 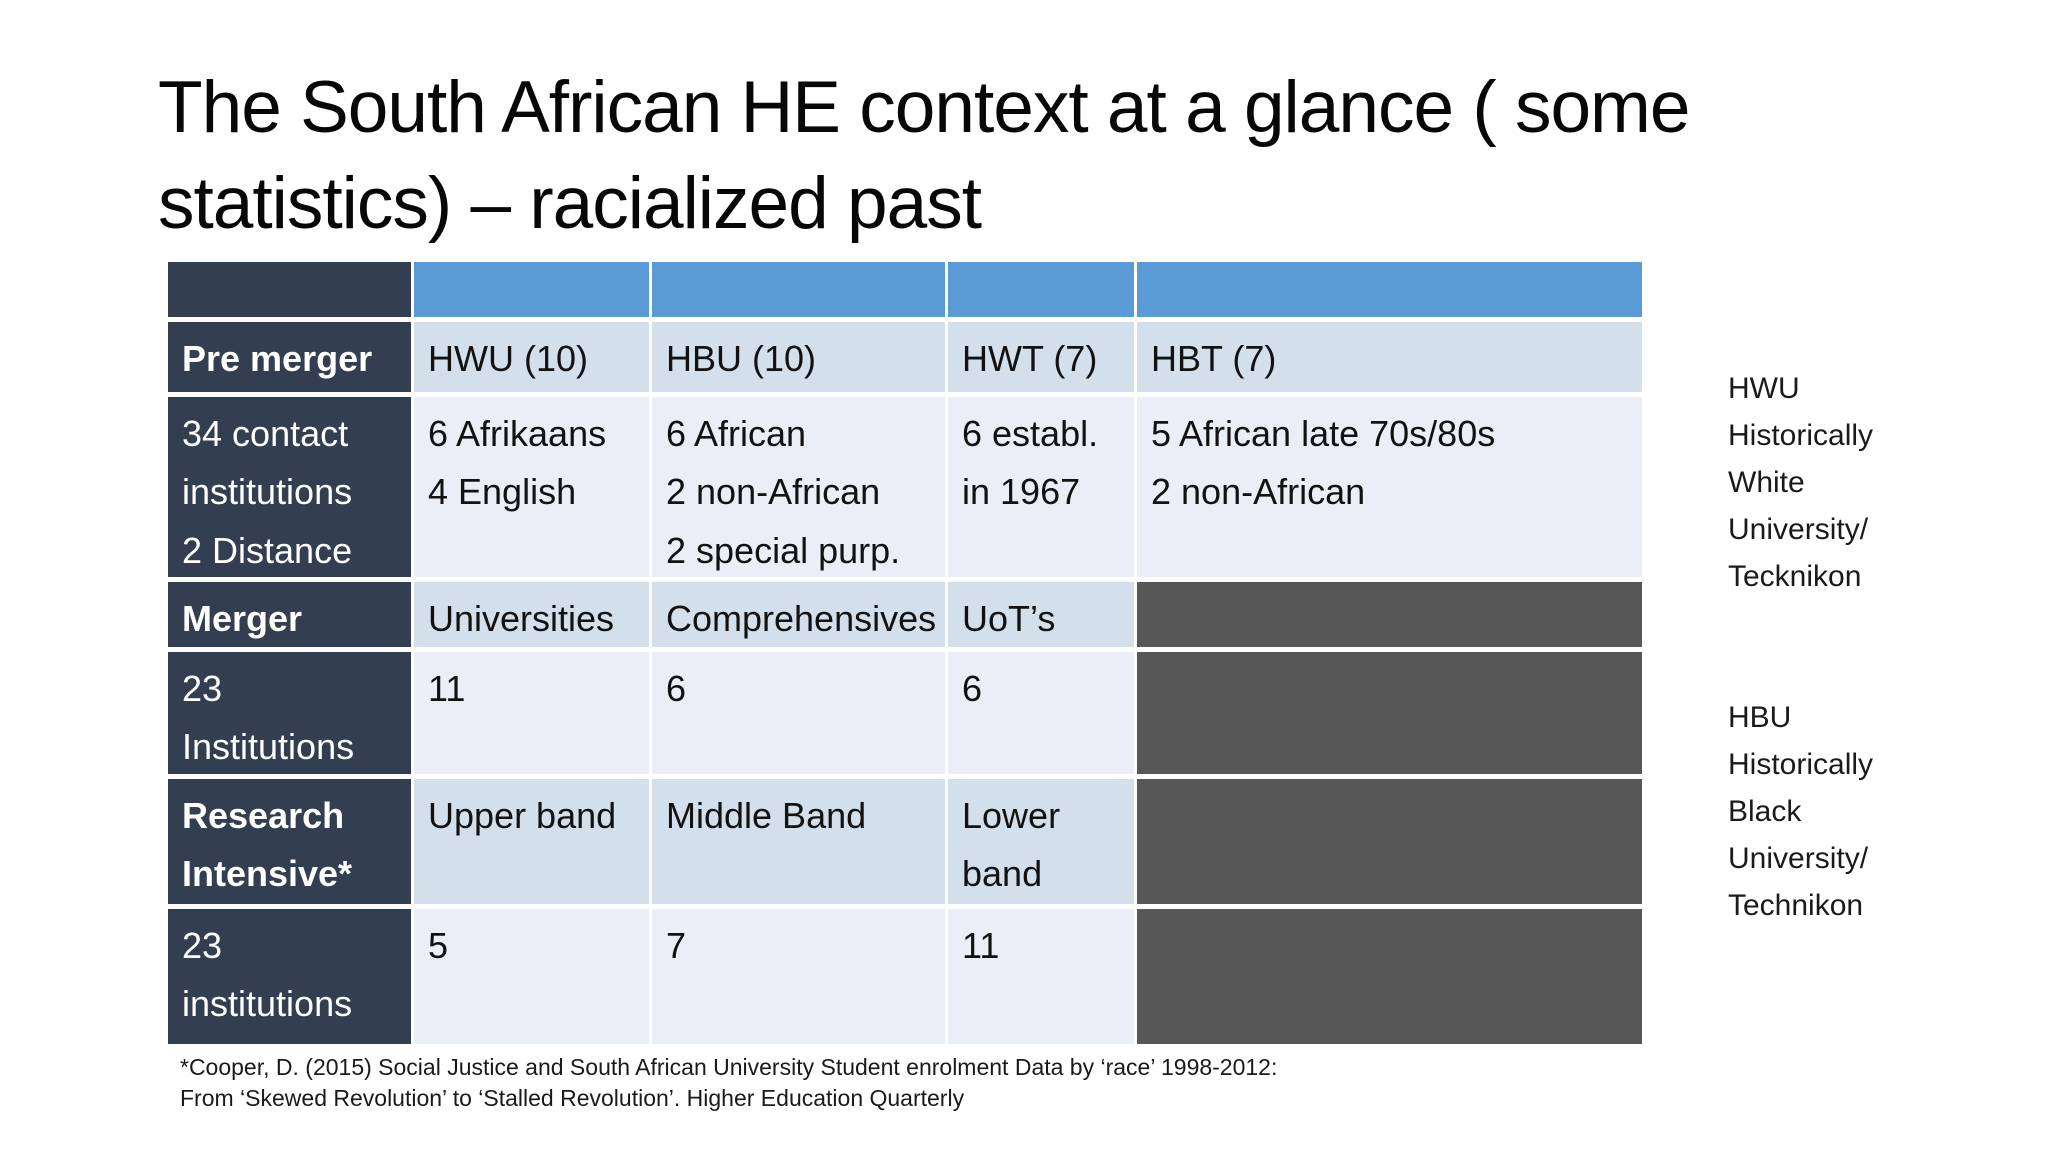 I want to click on table-cell-band-middle-count: 7, so click(x=798, y=976).